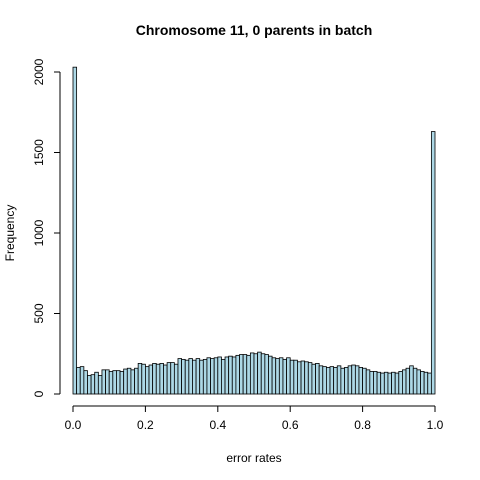 The width and height of the screenshot is (480, 480). Describe the element at coordinates (253, 458) in the screenshot. I see `x-axis-label: error rates` at that location.